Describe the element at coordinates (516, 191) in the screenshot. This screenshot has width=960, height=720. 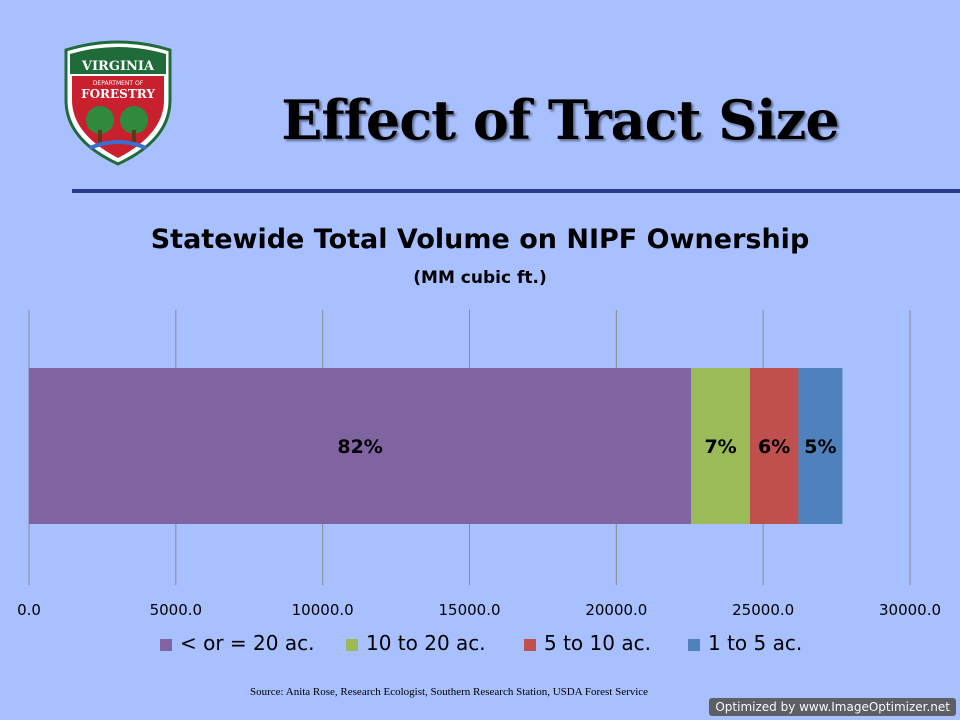
I see `title-divider` at that location.